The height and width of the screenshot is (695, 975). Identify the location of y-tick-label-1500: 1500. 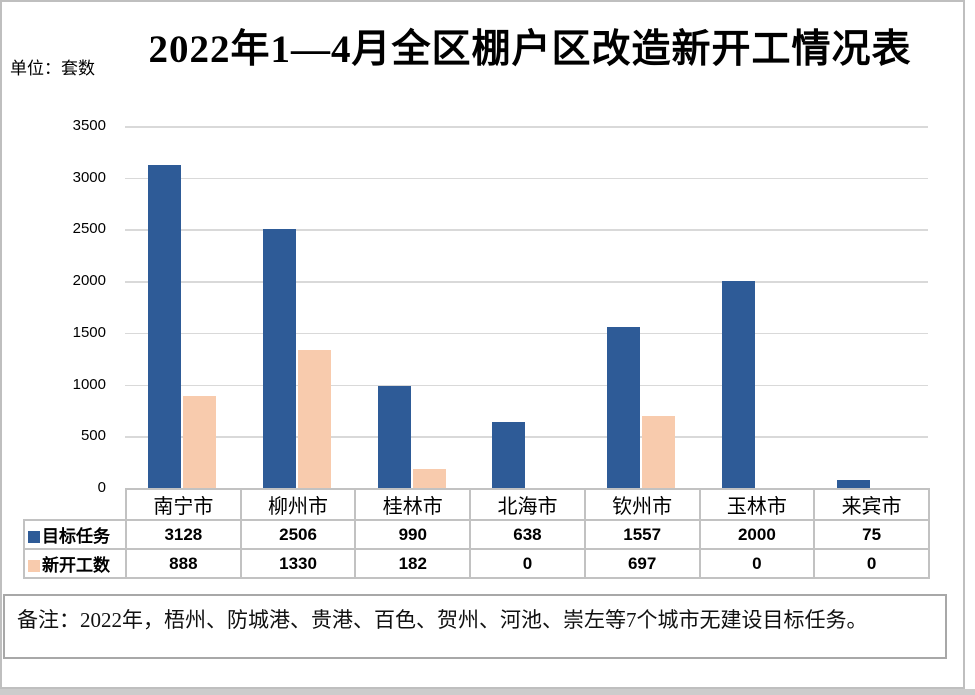
(89, 332).